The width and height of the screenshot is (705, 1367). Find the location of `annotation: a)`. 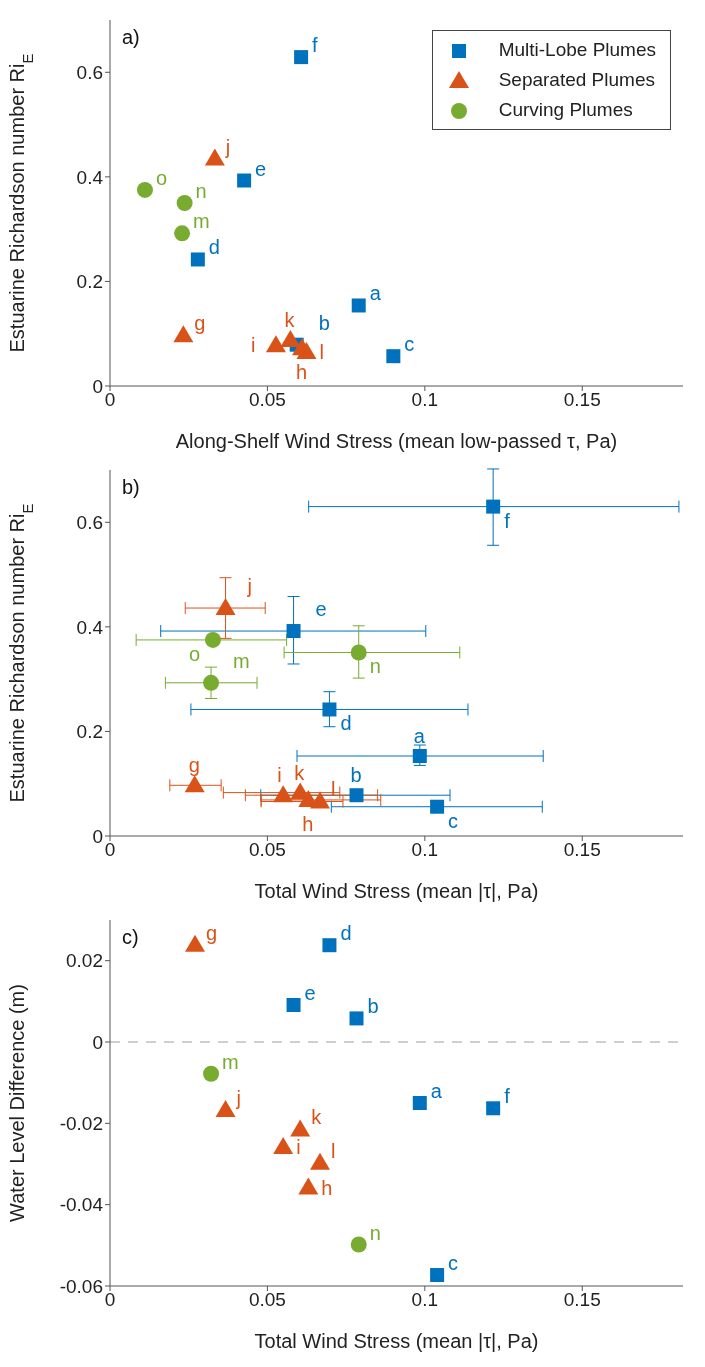

annotation: a) is located at coordinates (131, 37).